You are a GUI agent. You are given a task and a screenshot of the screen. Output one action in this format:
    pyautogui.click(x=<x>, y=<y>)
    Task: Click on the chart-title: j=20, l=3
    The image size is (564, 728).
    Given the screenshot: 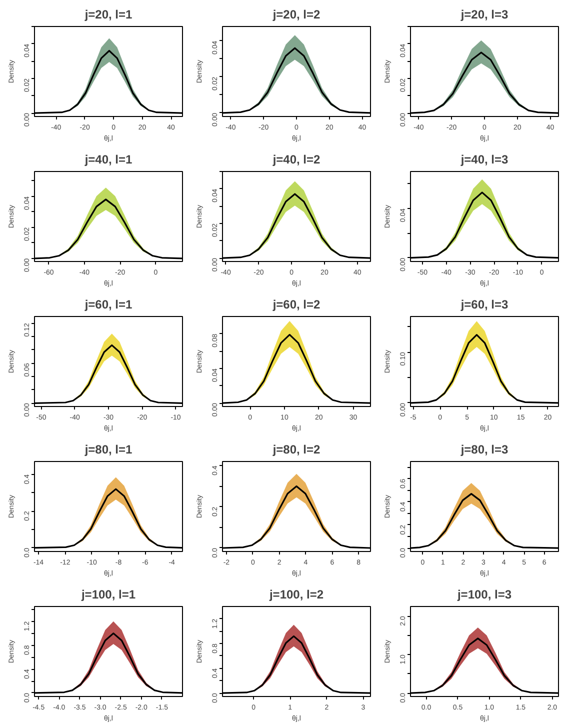 What is the action you would take?
    pyautogui.click(x=484, y=15)
    